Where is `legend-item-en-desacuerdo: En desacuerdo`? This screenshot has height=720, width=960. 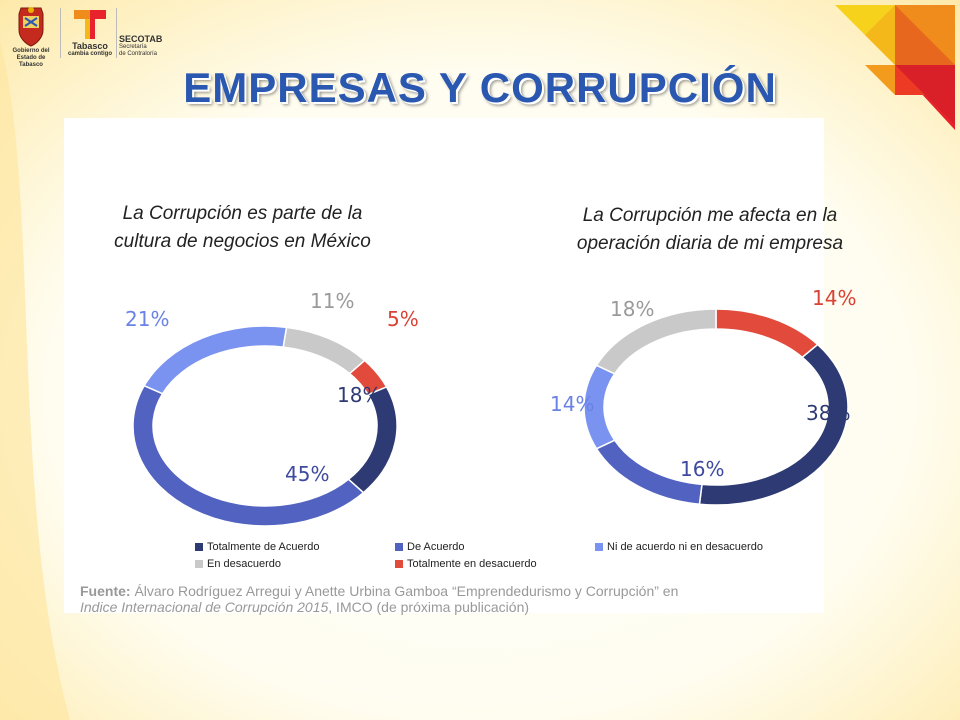 legend-item-en-desacuerdo: En desacuerdo is located at coordinates (238, 564).